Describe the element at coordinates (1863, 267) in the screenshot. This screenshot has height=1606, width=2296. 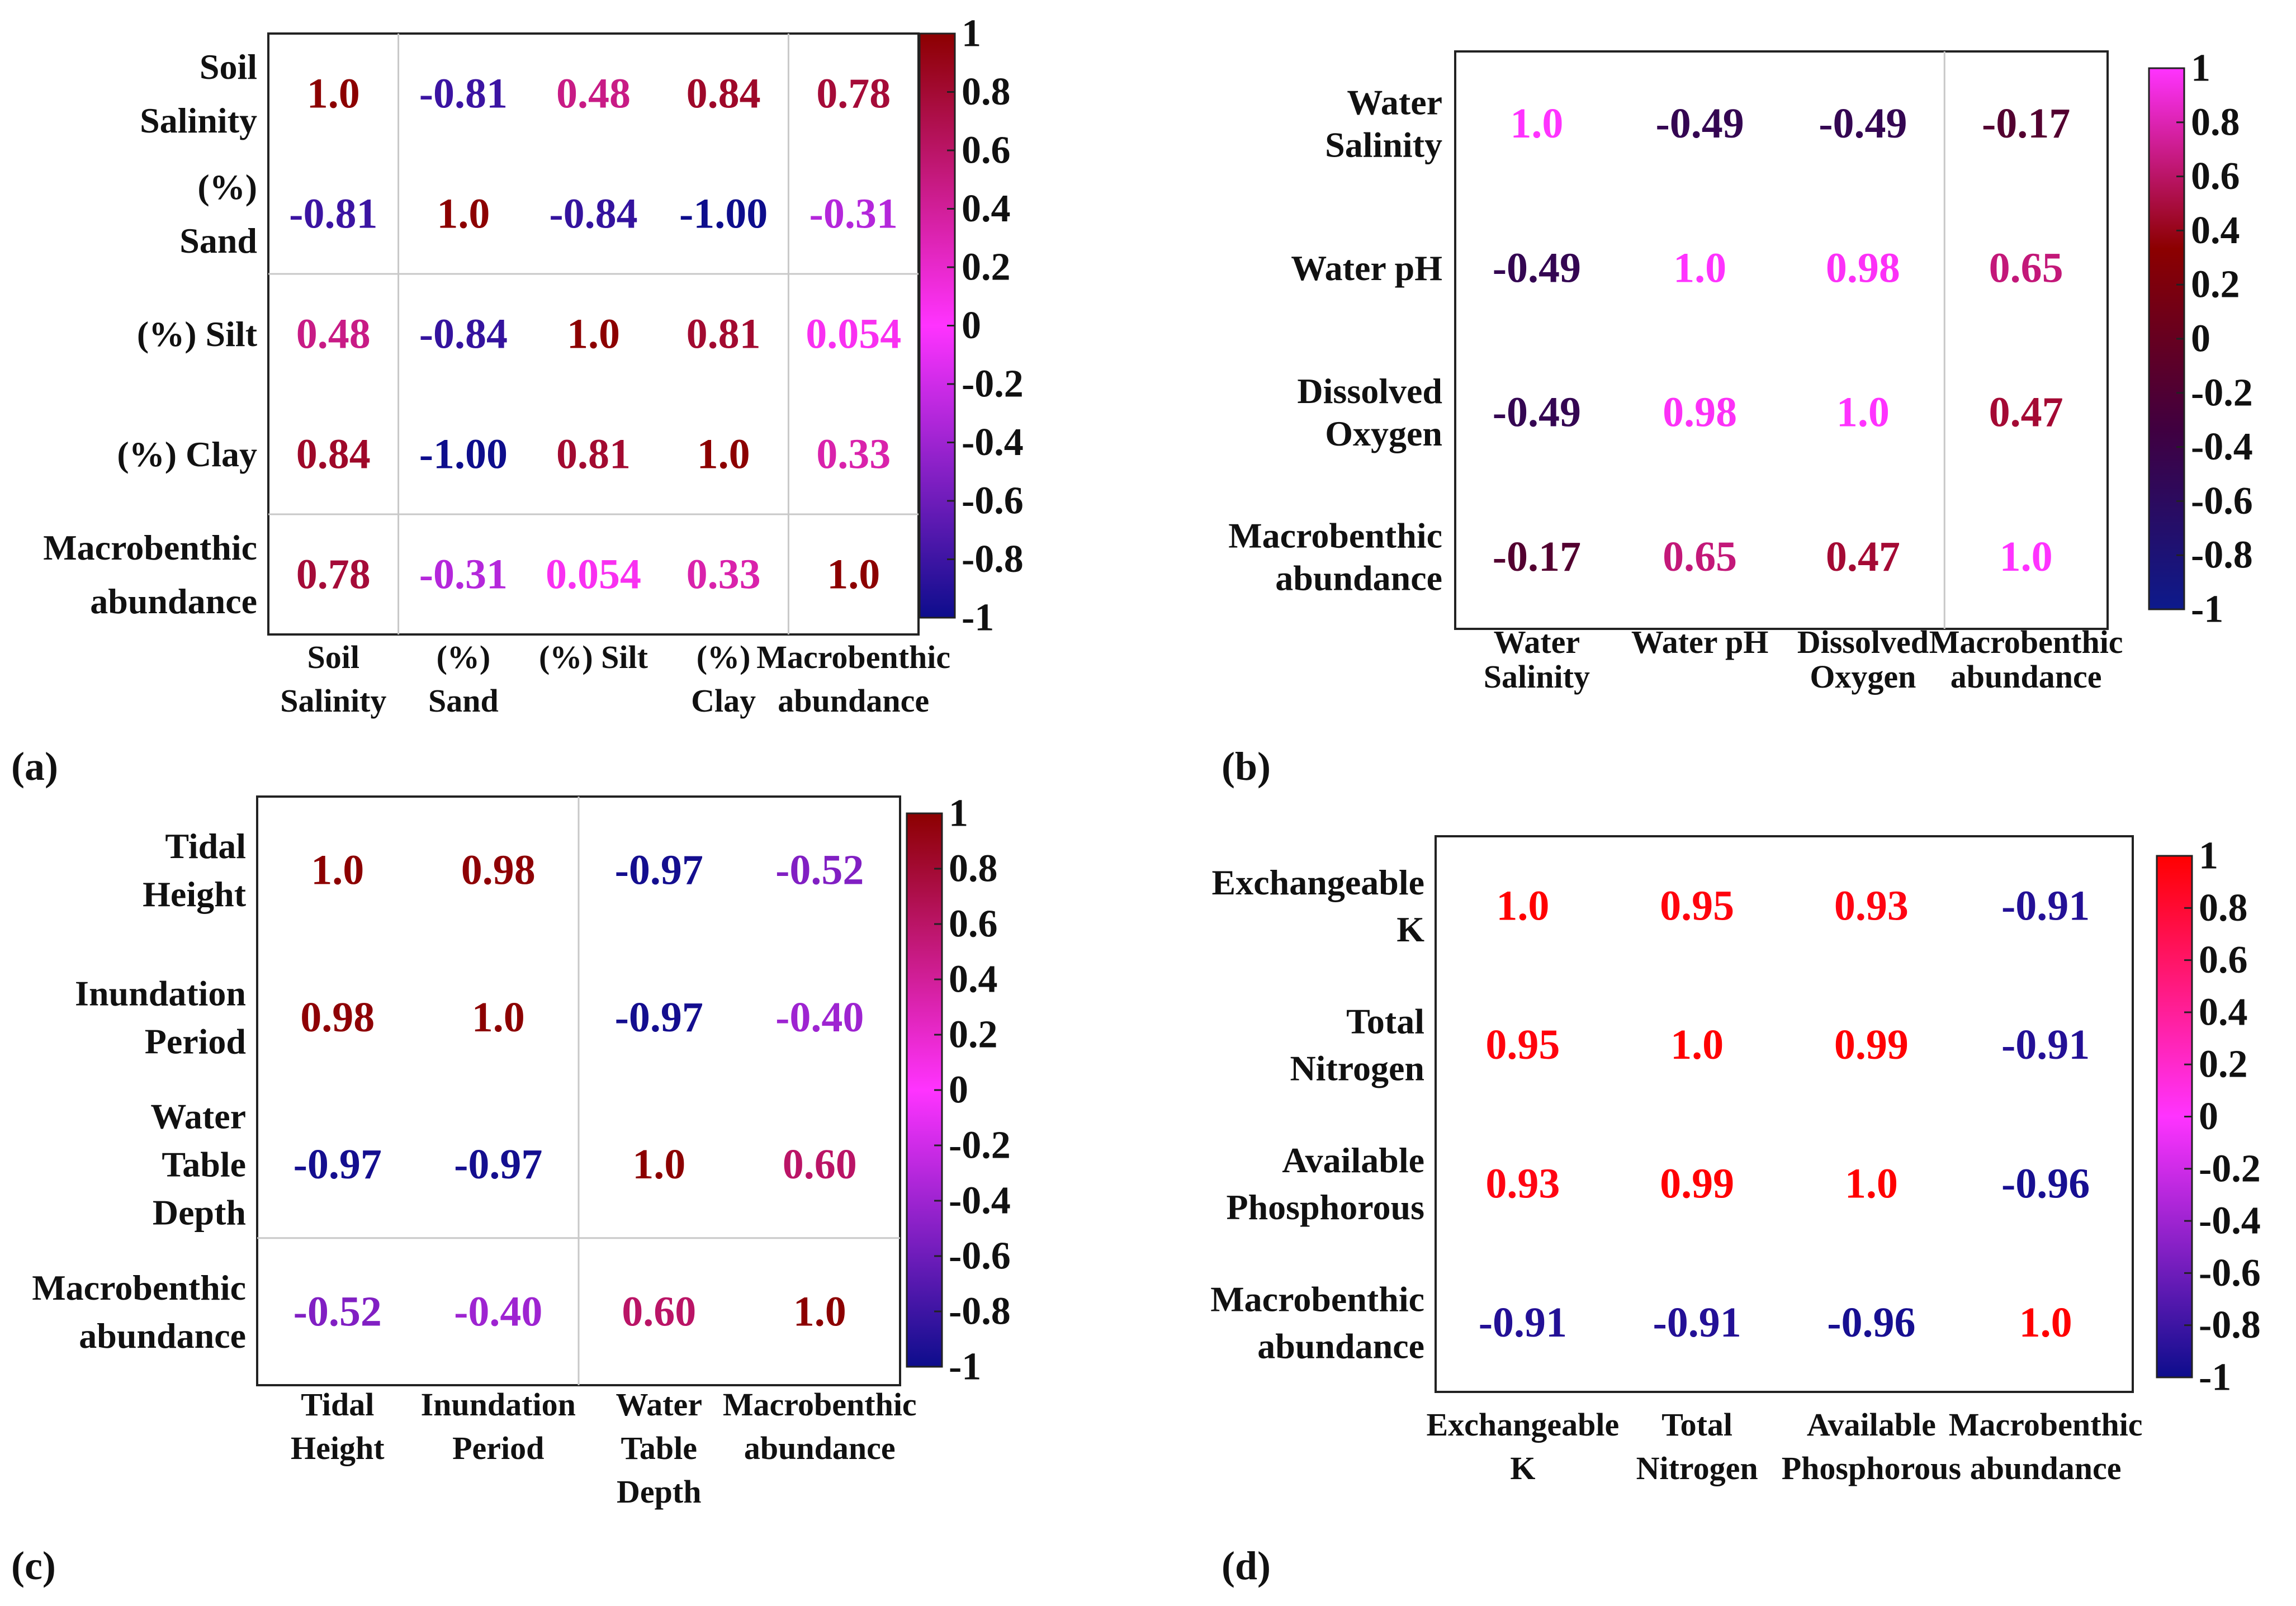
I see `cell-value: 0.98` at that location.